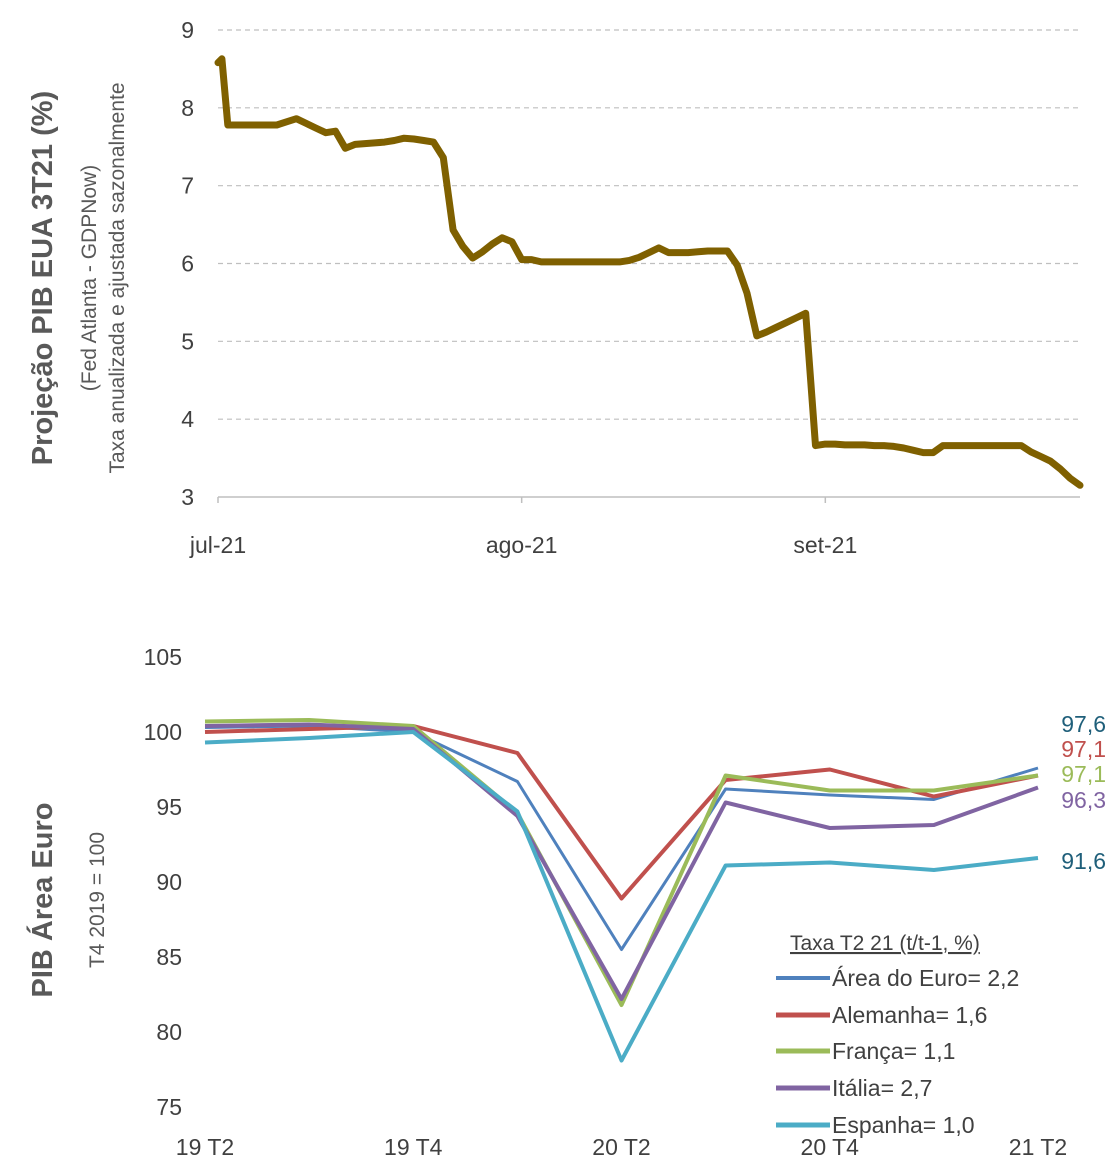  Describe the element at coordinates (169, 807) in the screenshot. I see `bottom-y-tick-label: 95` at that location.